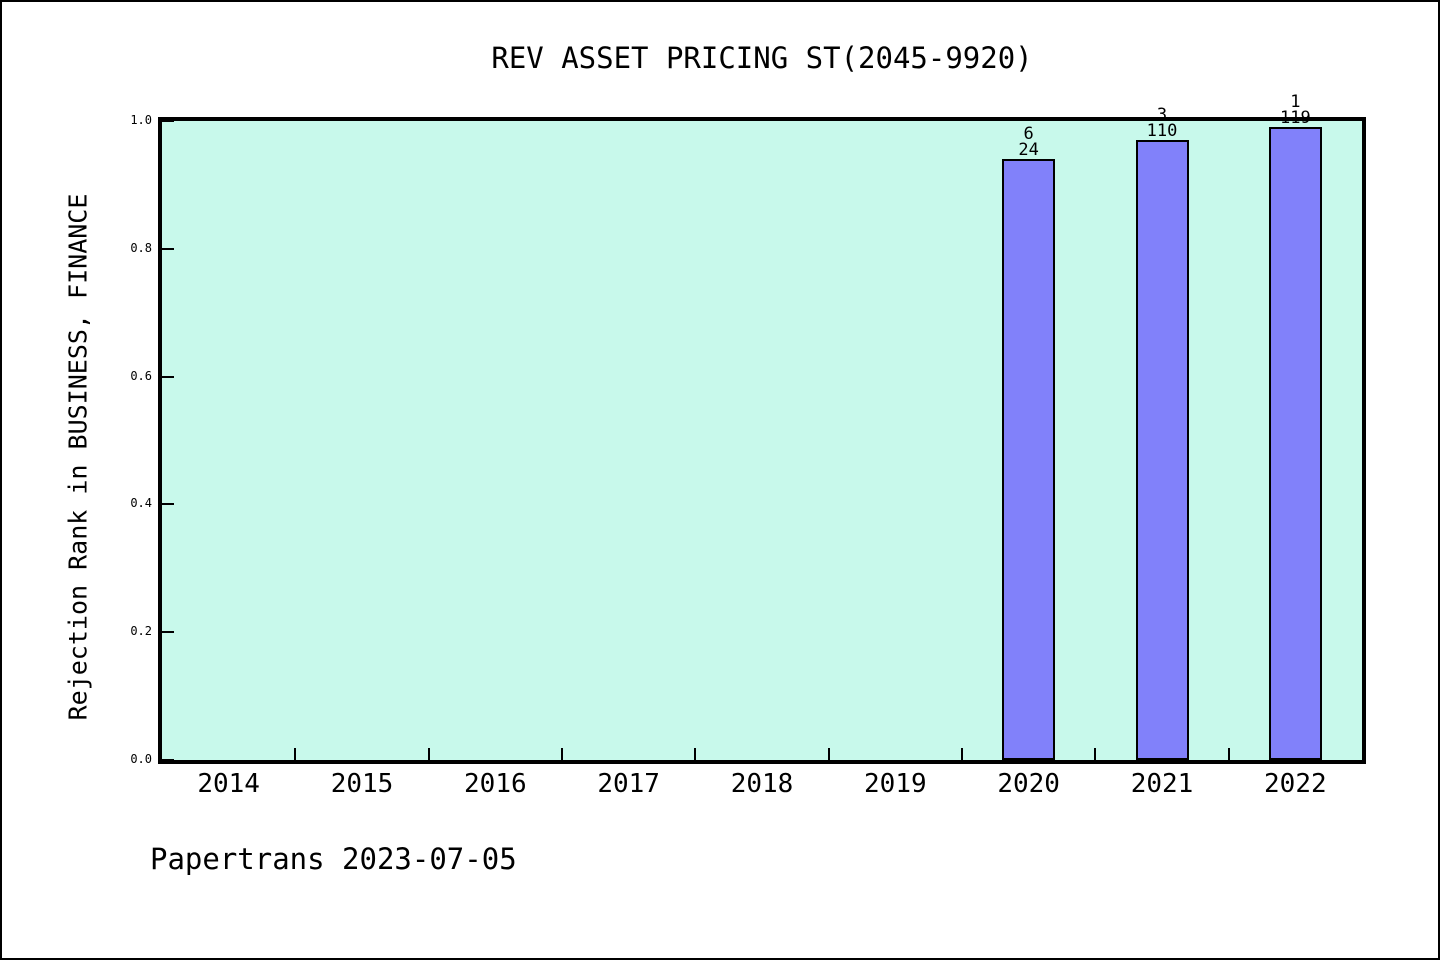  What do you see at coordinates (141, 247) in the screenshot?
I see `y-tick-label: 0.8` at bounding box center [141, 247].